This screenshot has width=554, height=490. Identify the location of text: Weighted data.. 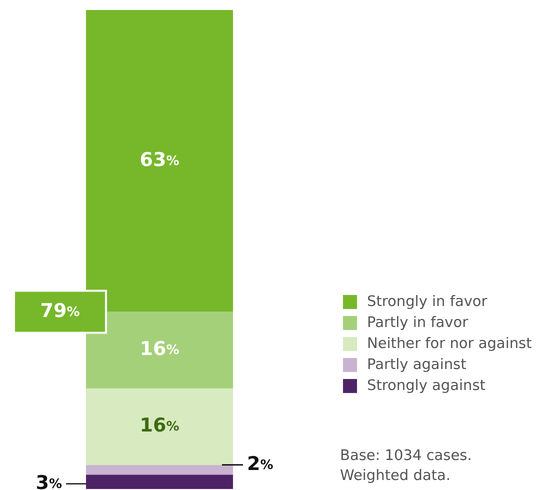
(395, 476).